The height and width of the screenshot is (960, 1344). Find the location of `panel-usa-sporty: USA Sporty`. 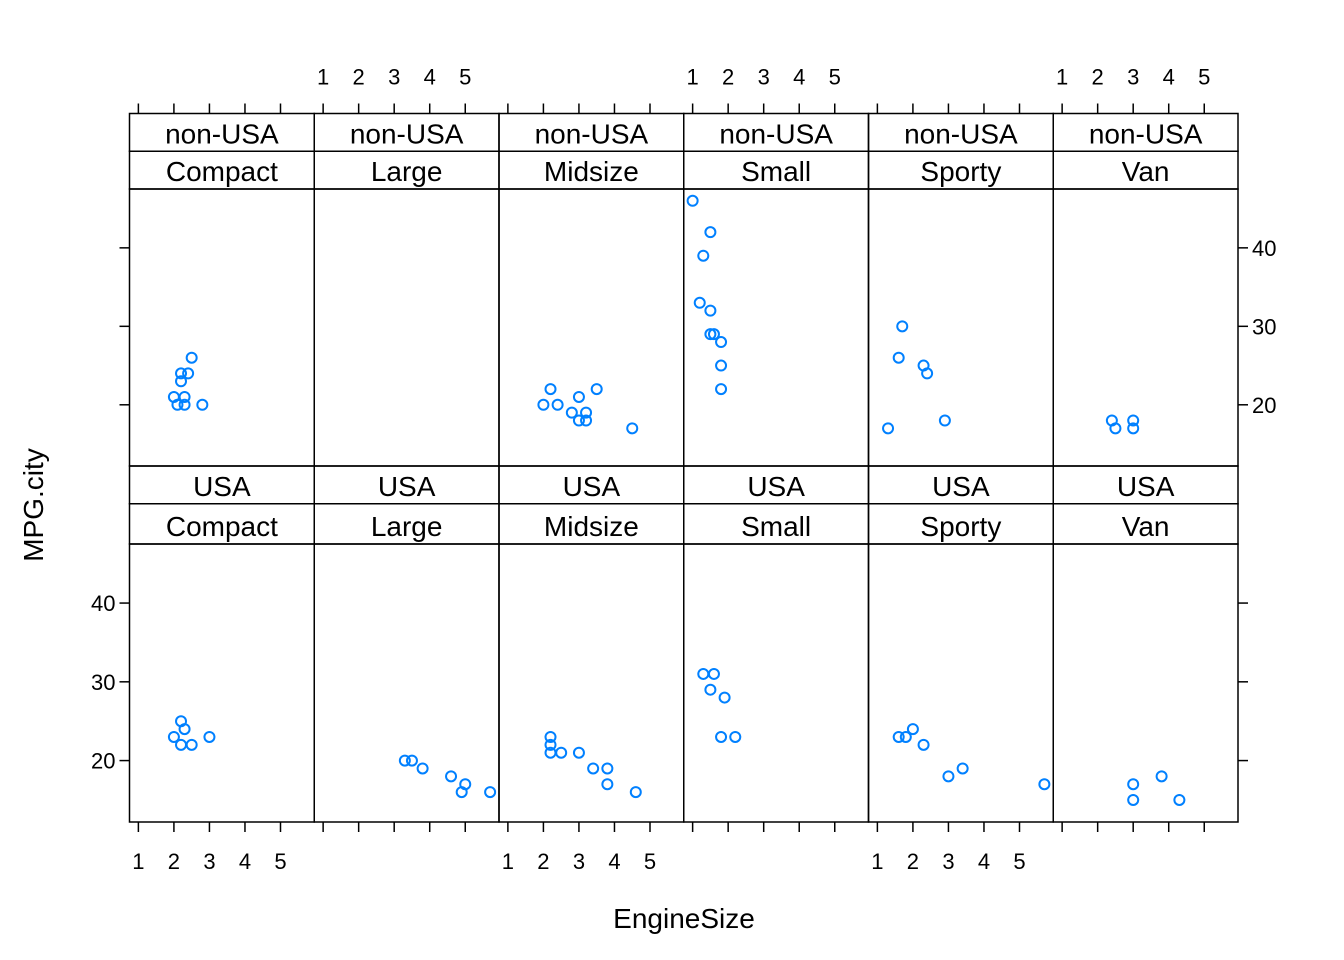

panel-usa-sporty: USA Sporty is located at coordinates (960, 644).